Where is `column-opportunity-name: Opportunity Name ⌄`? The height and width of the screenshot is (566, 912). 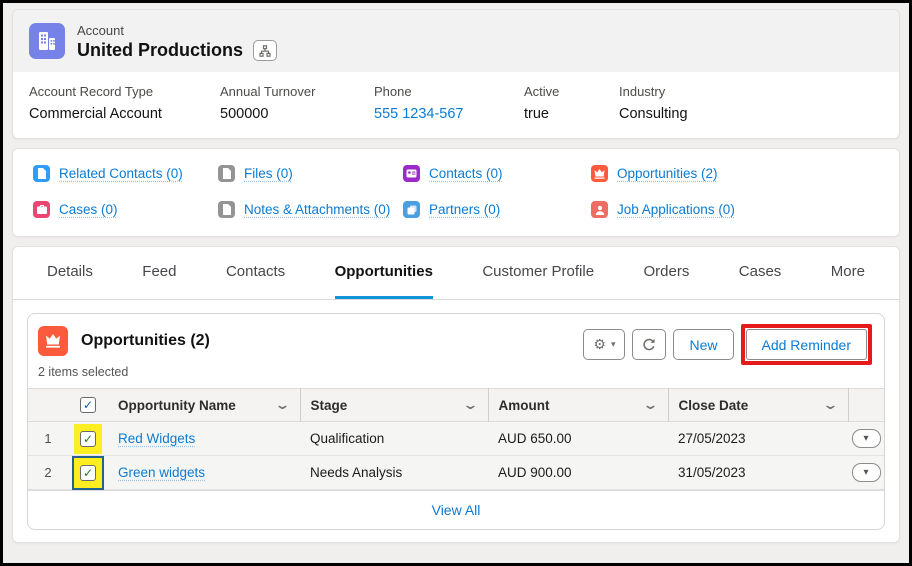 column-opportunity-name: Opportunity Name ⌄ is located at coordinates (204, 405).